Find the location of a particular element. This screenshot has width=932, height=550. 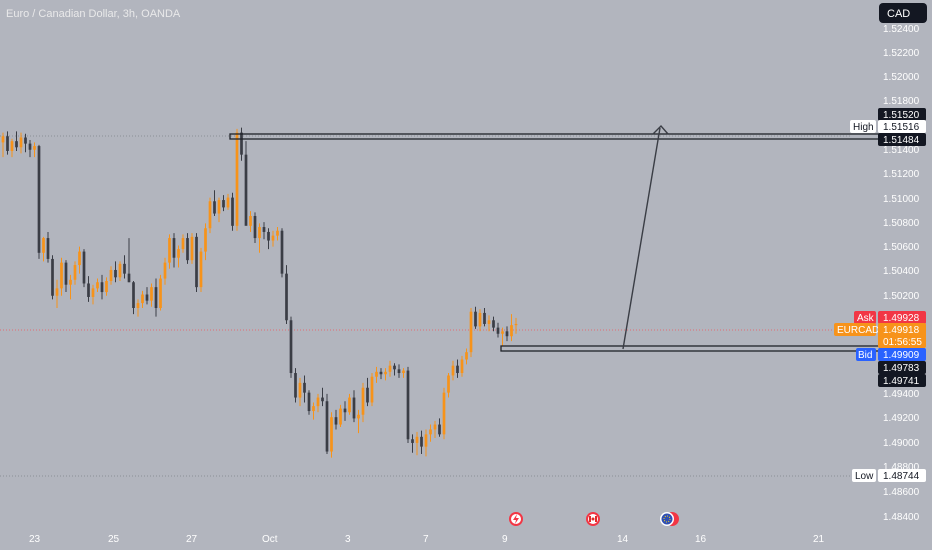

y-tick: 1.52200 is located at coordinates (901, 53).